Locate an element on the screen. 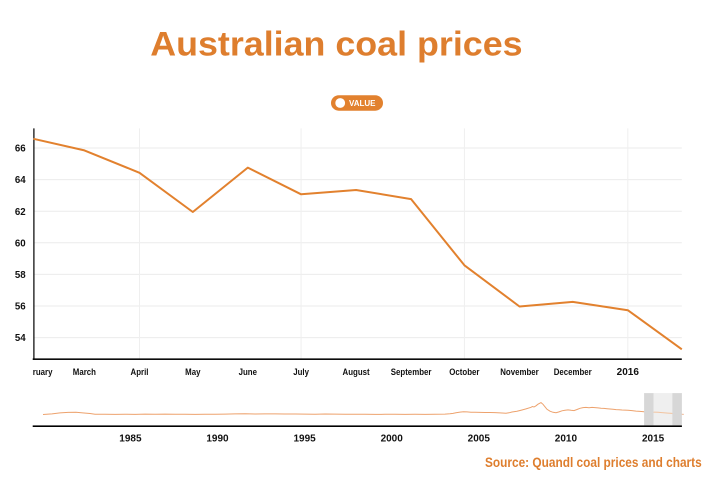 This screenshot has width=709, height=485. svg-text: 64 is located at coordinates (20, 180).